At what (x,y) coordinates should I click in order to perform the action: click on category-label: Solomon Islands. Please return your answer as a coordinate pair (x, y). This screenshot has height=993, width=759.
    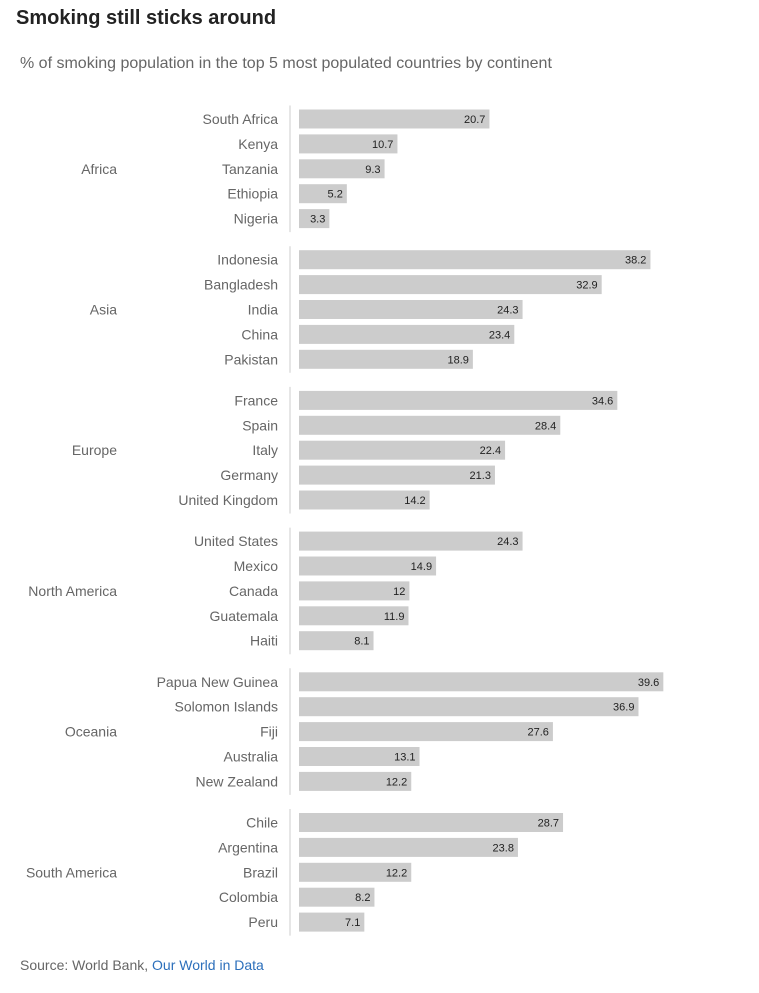
    Looking at the image, I should click on (226, 707).